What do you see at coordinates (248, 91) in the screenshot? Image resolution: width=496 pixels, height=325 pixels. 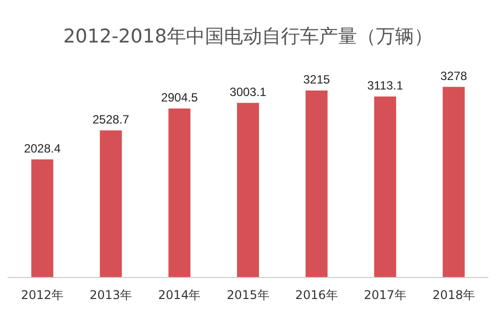 I see `data-label: 3003.1` at bounding box center [248, 91].